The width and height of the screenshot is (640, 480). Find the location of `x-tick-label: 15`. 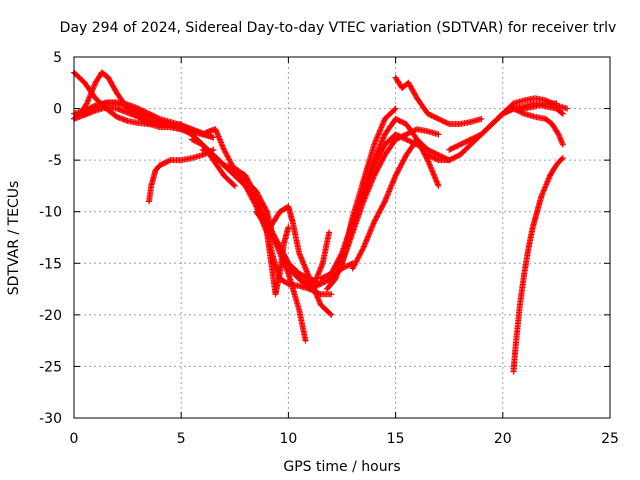

x-tick-label: 15 is located at coordinates (396, 439).